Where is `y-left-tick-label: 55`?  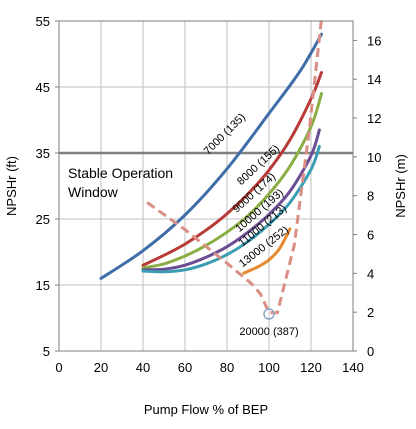 y-left-tick-label: 55 is located at coordinates (43, 21).